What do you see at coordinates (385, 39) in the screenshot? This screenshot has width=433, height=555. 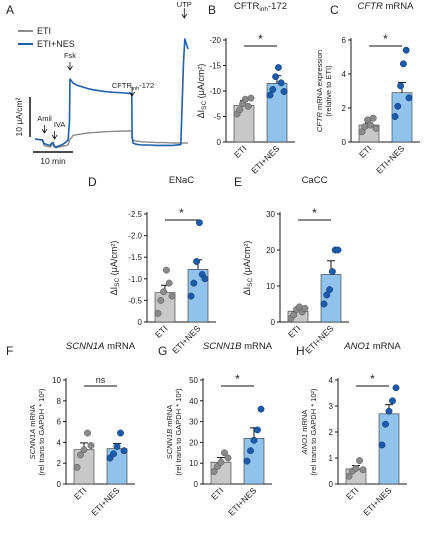 I see `significance-label: *` at bounding box center [385, 39].